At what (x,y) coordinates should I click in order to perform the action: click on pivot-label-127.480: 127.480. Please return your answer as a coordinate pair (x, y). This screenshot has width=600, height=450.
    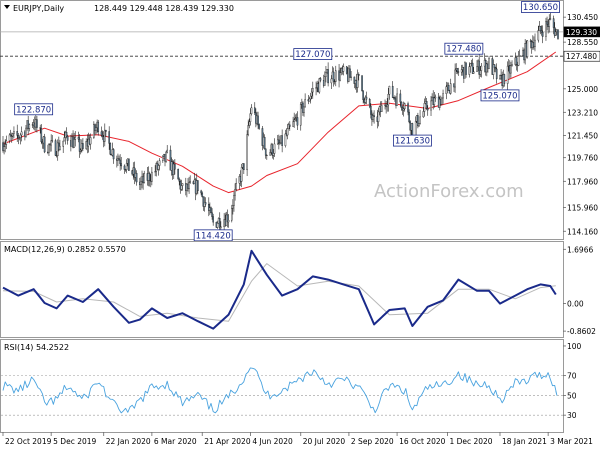
    Looking at the image, I should click on (463, 50).